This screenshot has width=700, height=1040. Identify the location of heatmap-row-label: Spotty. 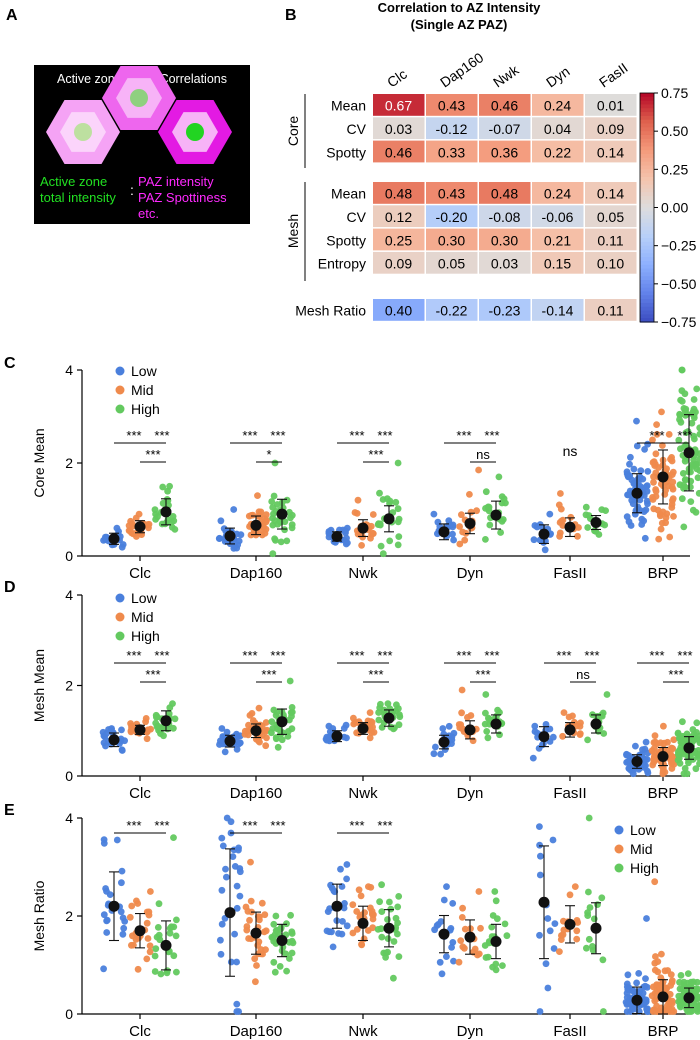
(346, 152).